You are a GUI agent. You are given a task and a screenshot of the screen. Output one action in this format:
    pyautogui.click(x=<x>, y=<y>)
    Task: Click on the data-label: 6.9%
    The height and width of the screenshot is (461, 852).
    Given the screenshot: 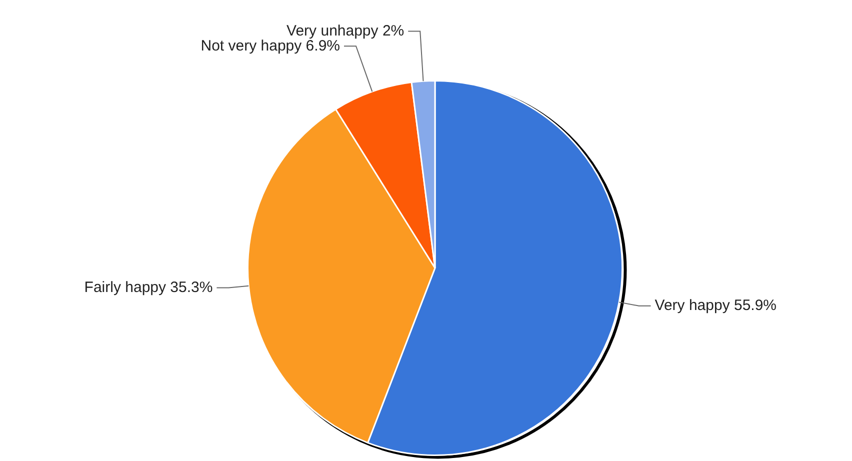 What is the action you would take?
    pyautogui.click(x=323, y=45)
    